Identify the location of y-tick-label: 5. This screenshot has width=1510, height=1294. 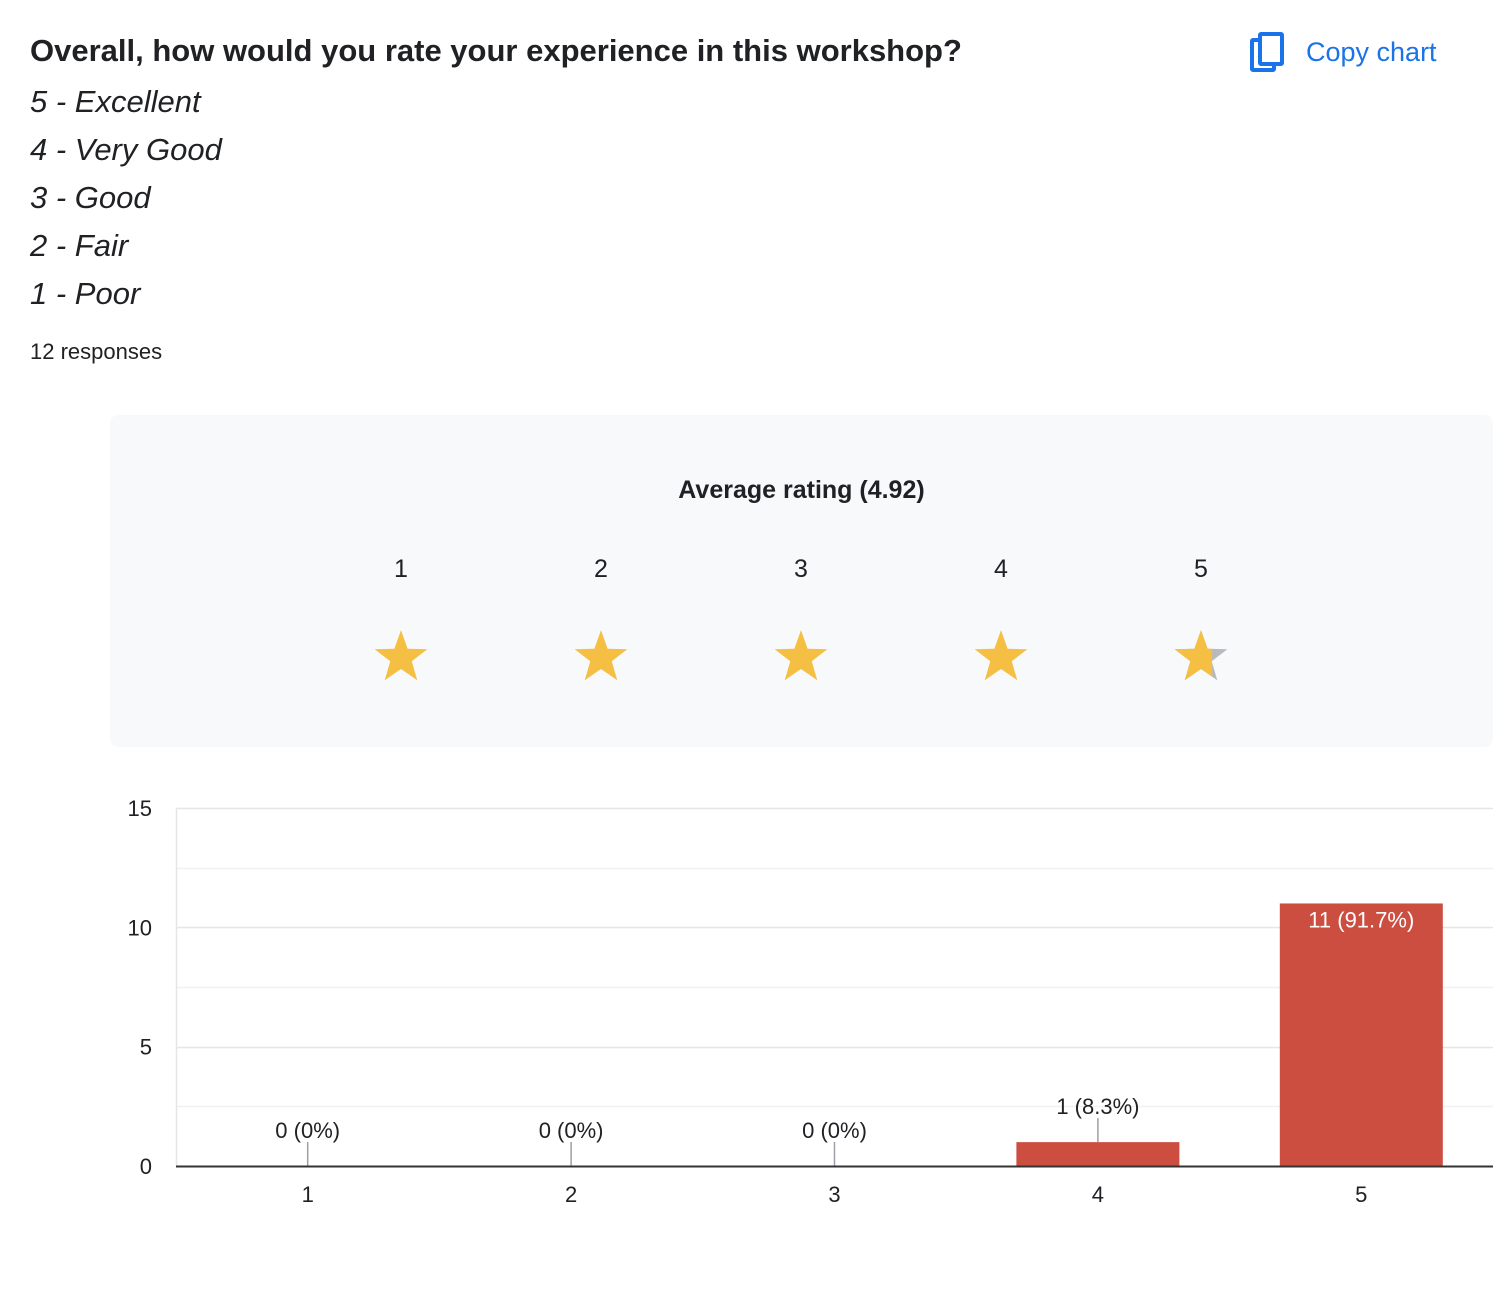
(146, 1047).